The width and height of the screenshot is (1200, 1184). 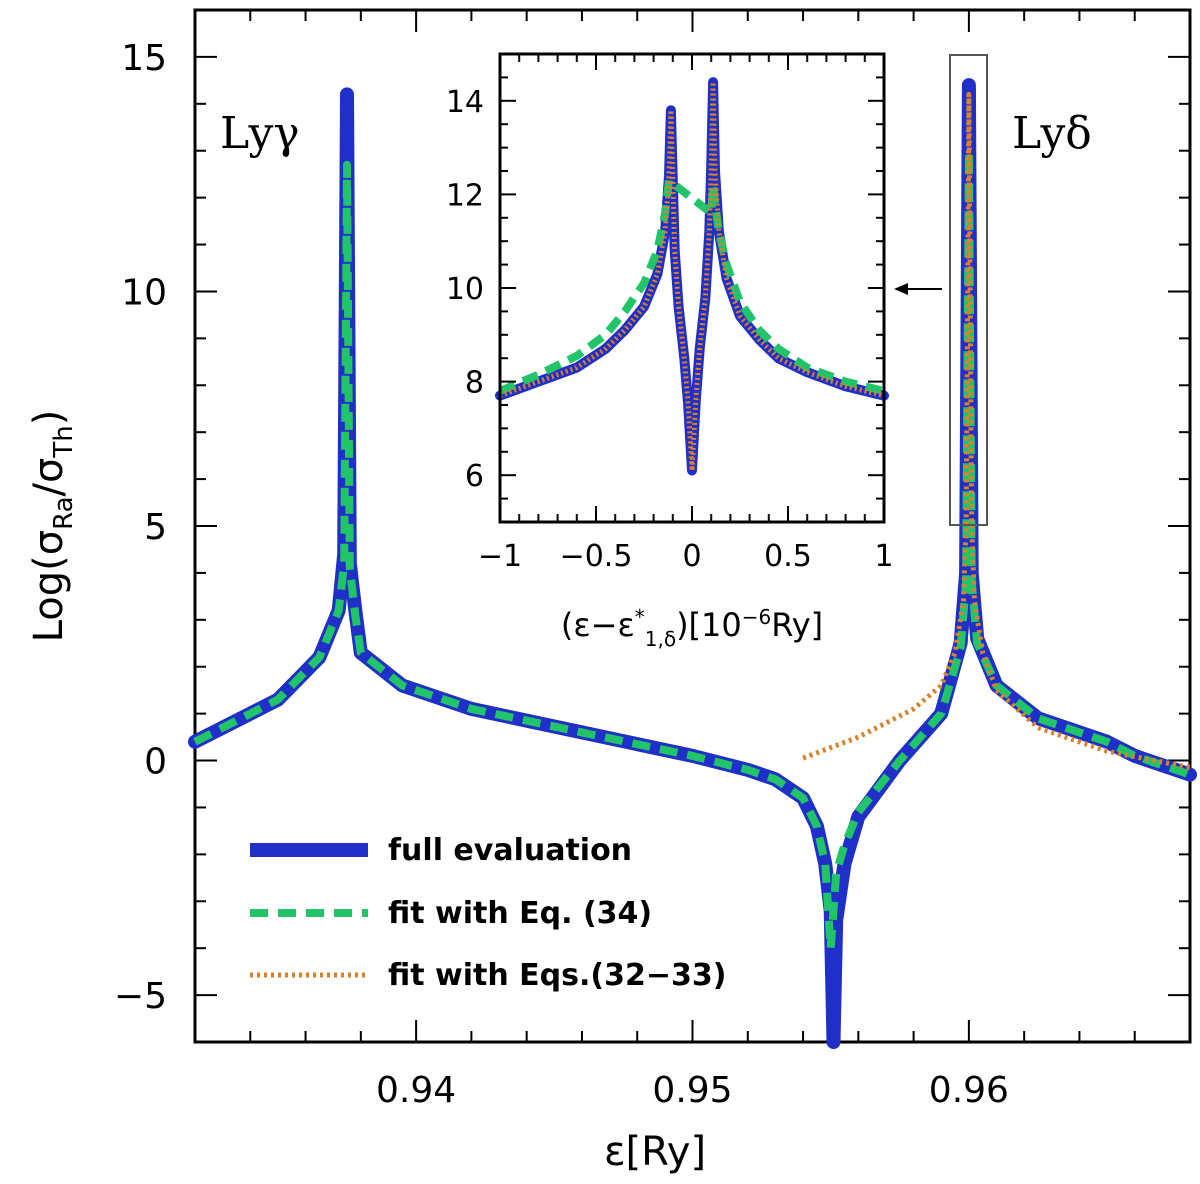 I want to click on inset-y-tick-label: 10, so click(x=465, y=289).